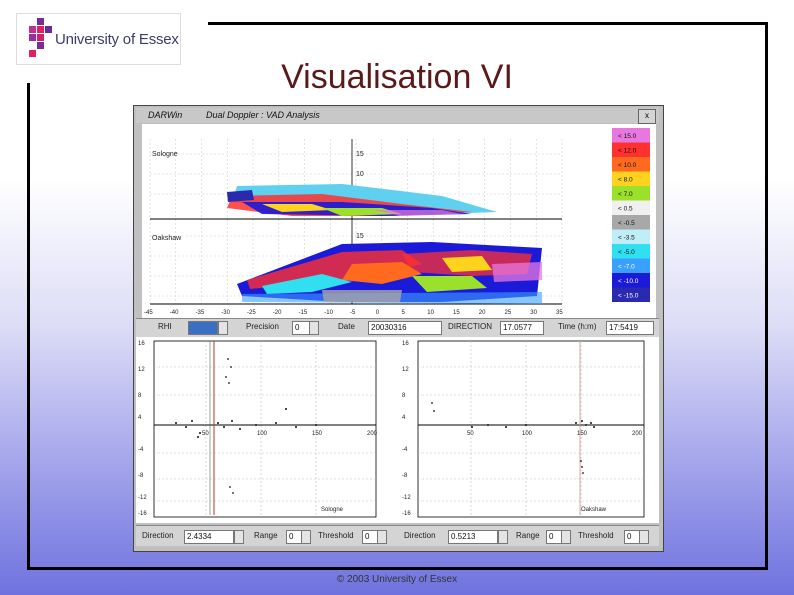 The width and height of the screenshot is (794, 595). I want to click on x-tick-label: -20, so click(277, 313).